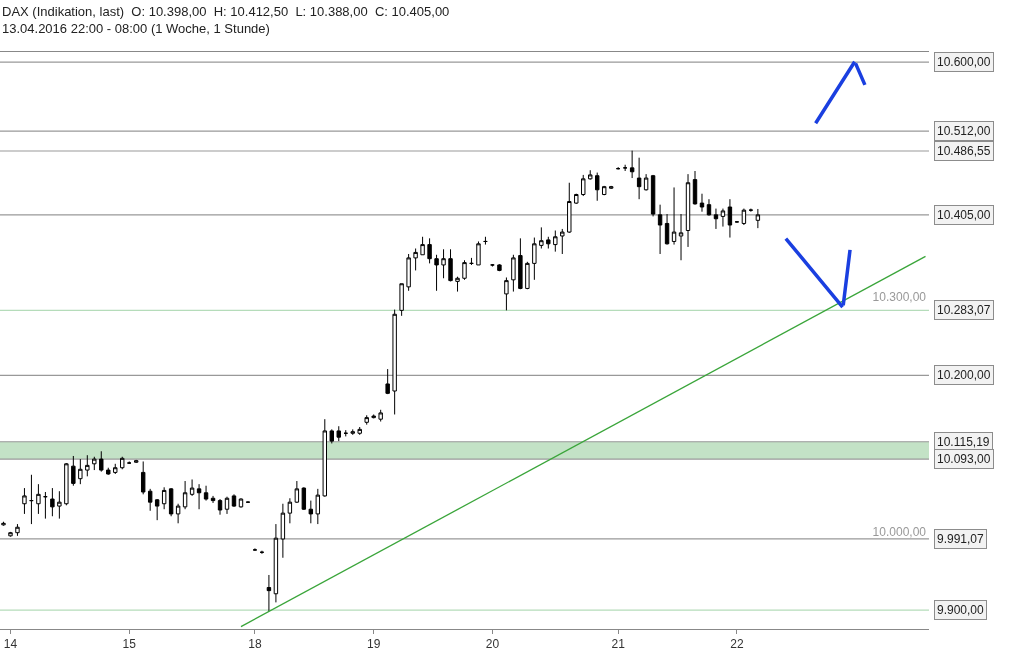 This screenshot has width=1024, height=651. What do you see at coordinates (961, 539) in the screenshot?
I see `ref-line-label: 9.991,07` at bounding box center [961, 539].